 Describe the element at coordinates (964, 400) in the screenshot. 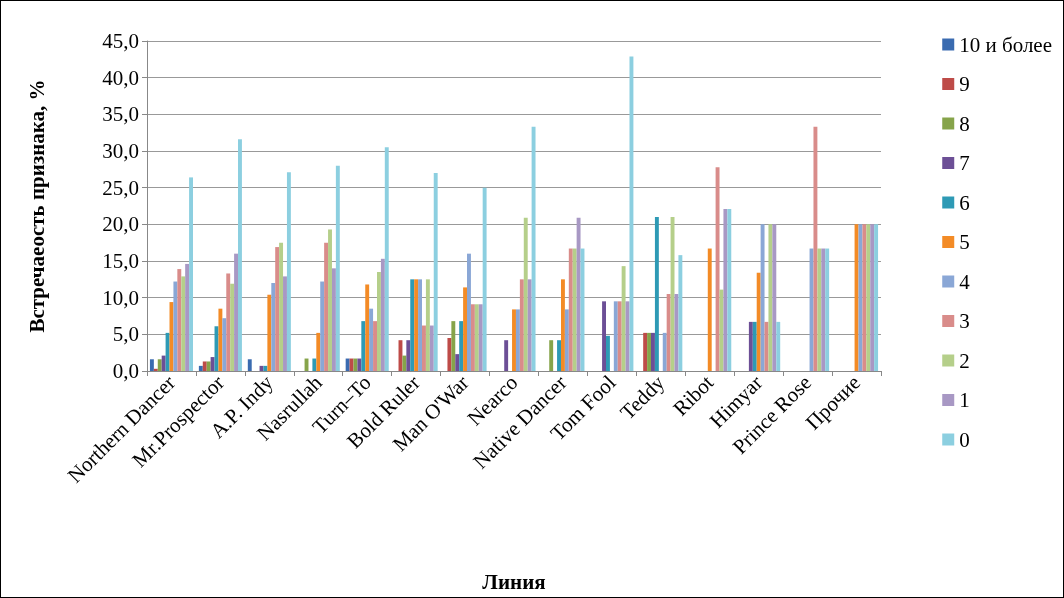

I see `legend-label: 1` at that location.